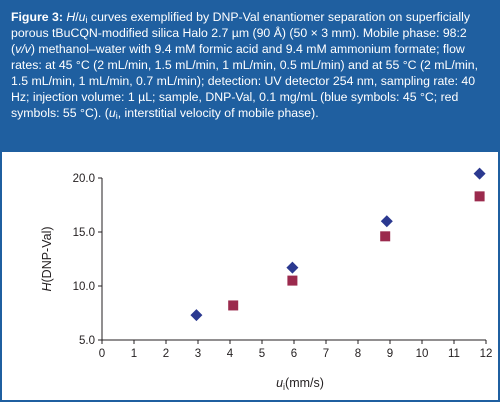 Image resolution: width=500 pixels, height=405 pixels. I want to click on x-axis-label-u: u, so click(279, 383).